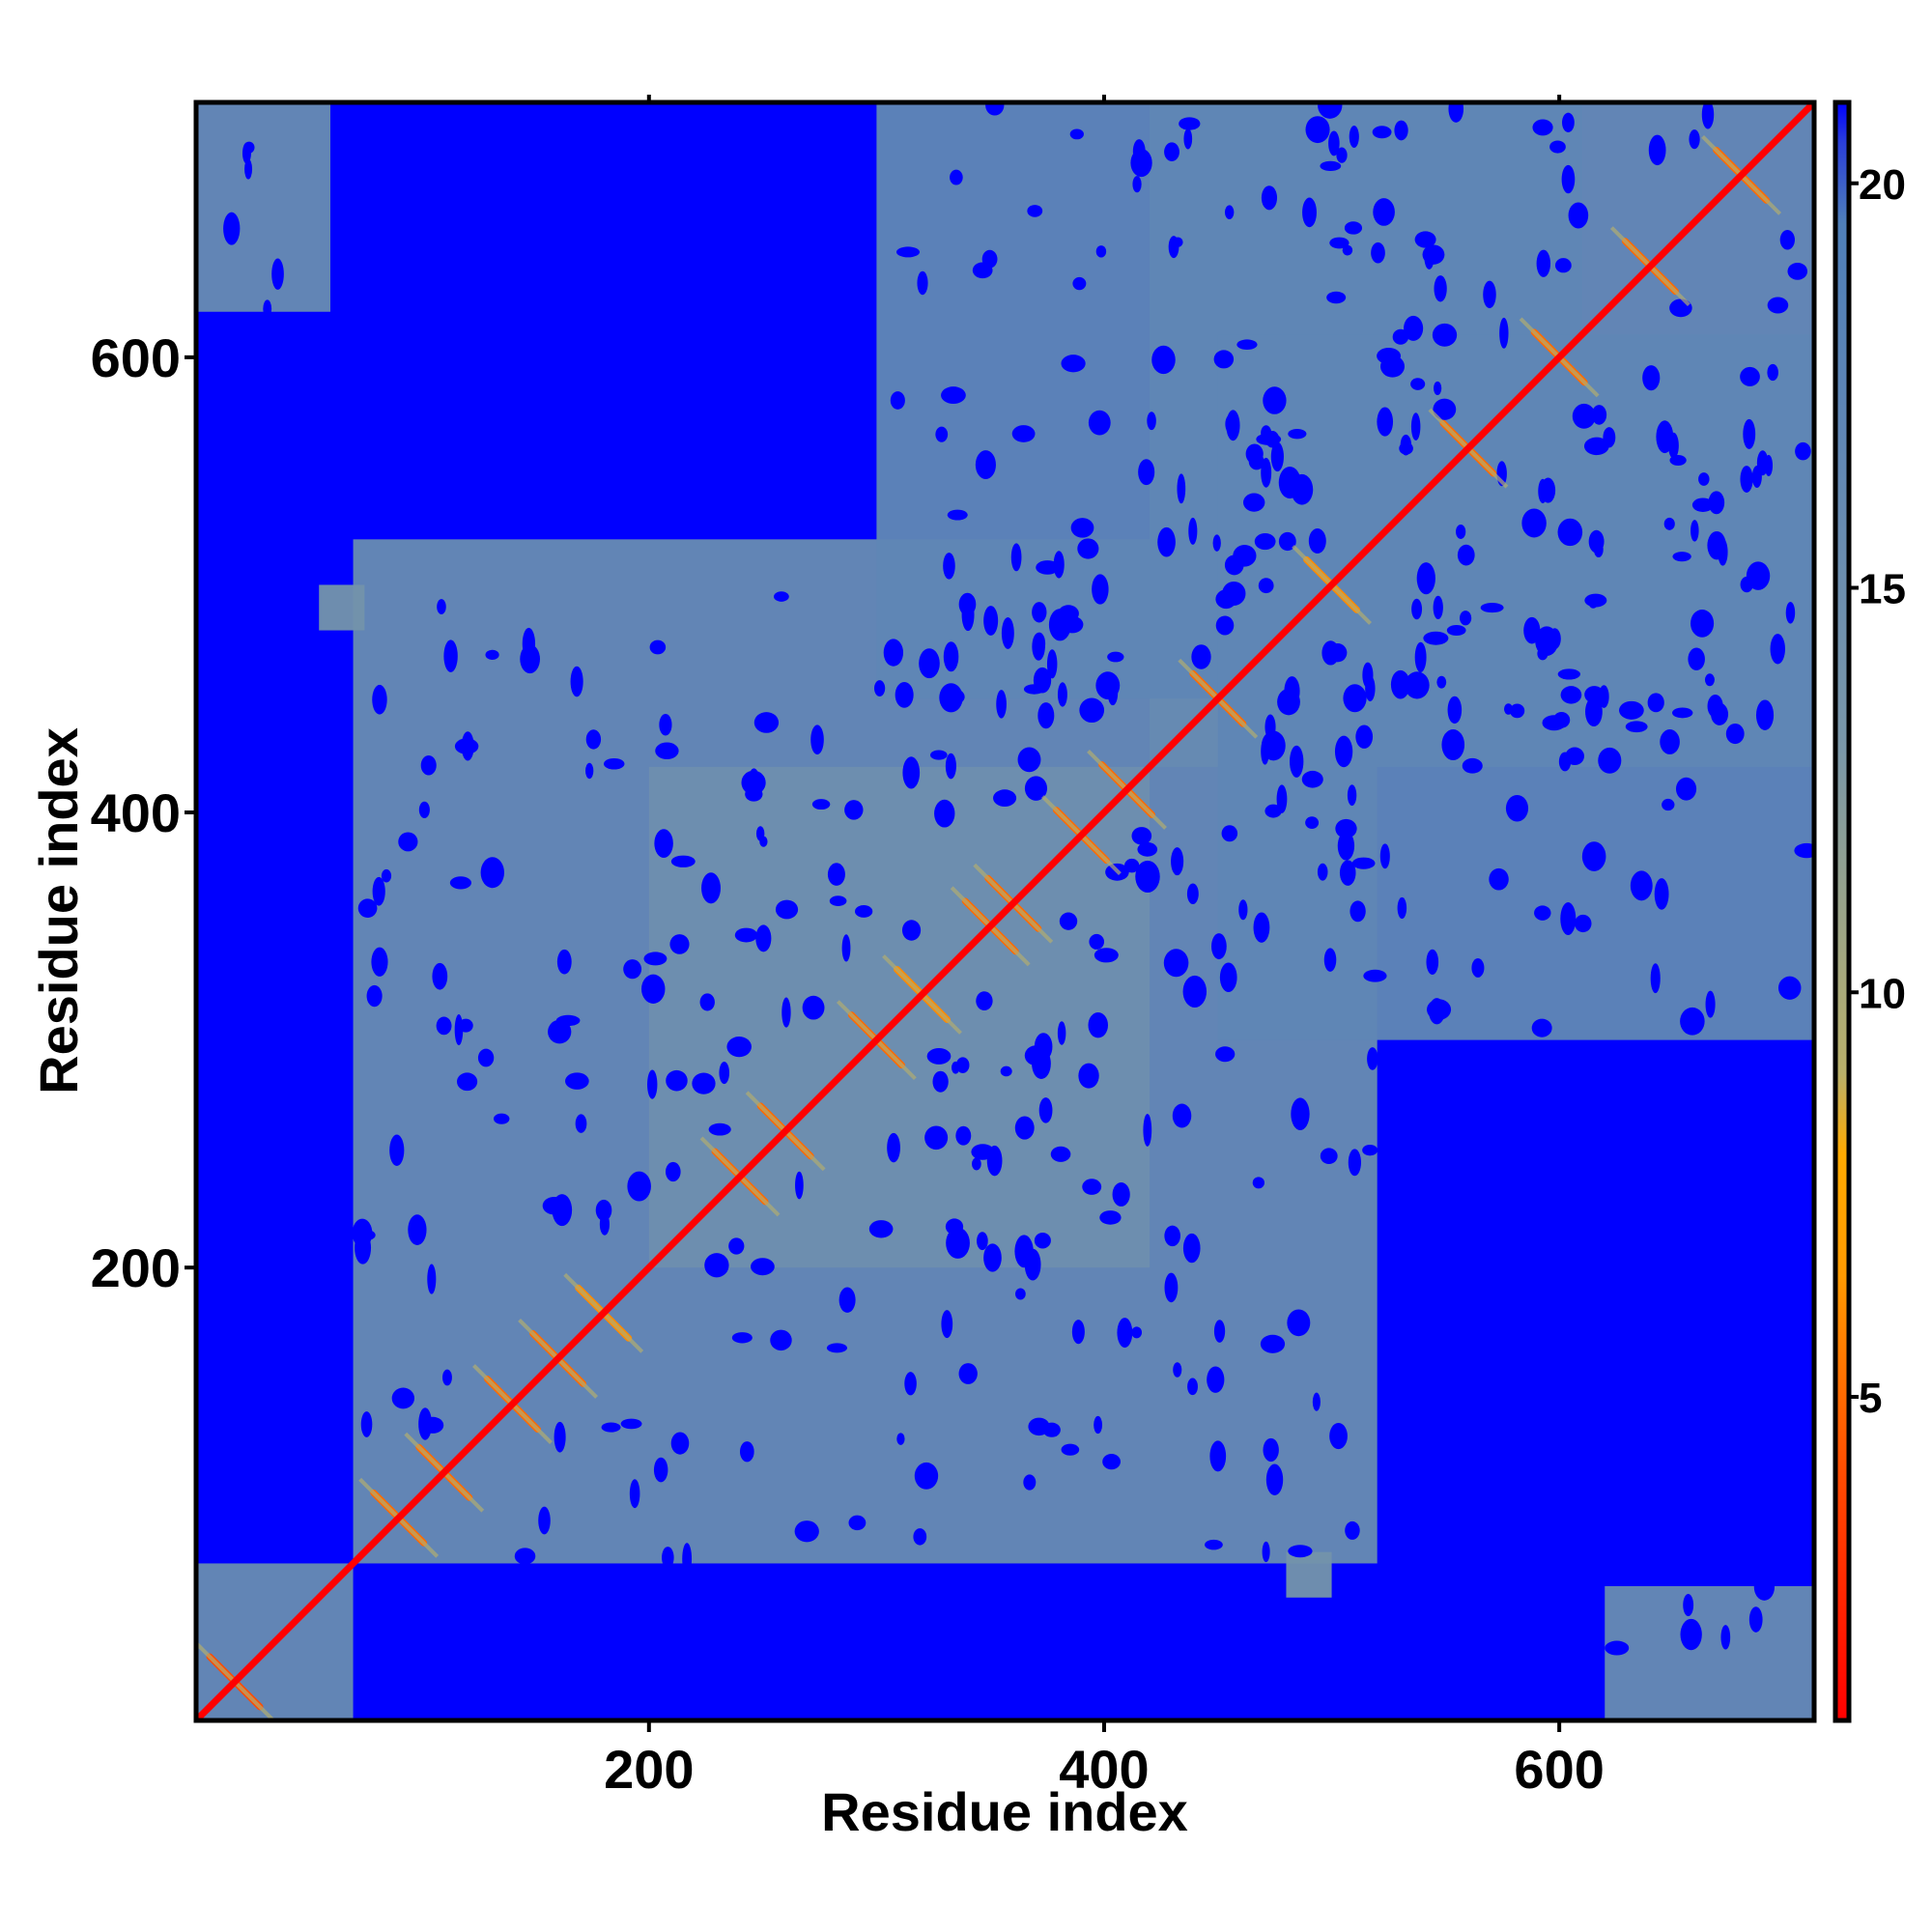  Describe the element at coordinates (1005, 1811) in the screenshot. I see `x-axis-title: Residue index` at that location.